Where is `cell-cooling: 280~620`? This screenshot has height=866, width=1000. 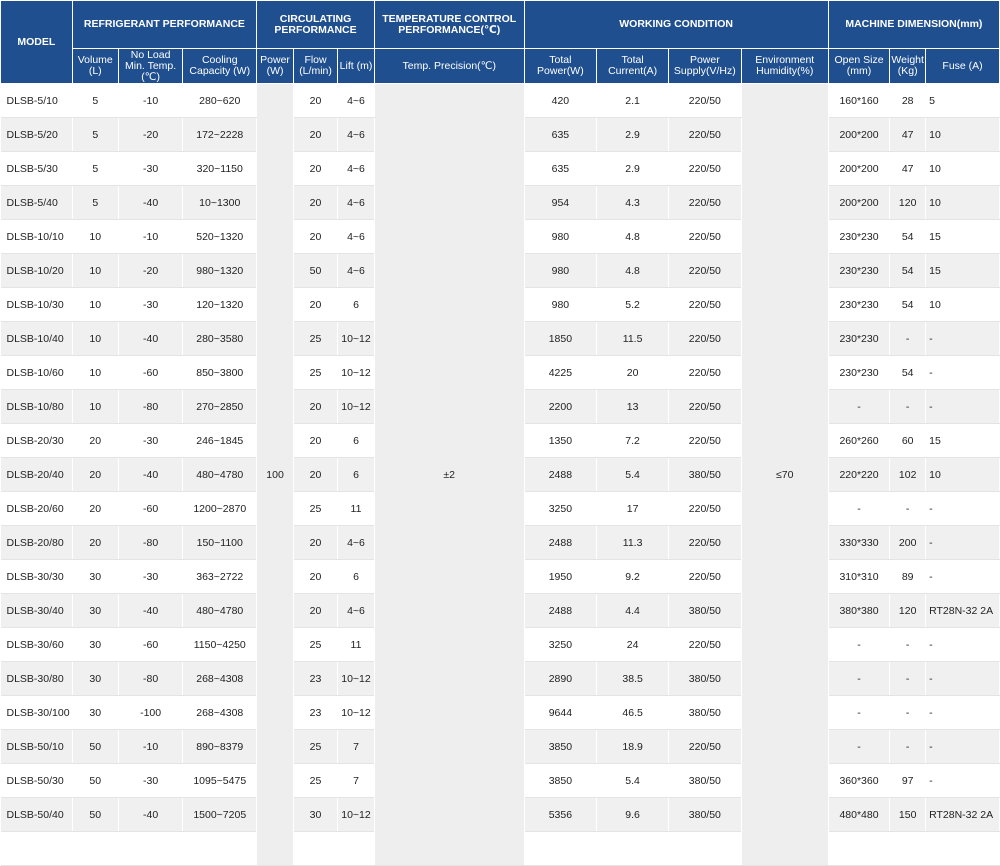
cell-cooling: 280~620 is located at coordinates (220, 100).